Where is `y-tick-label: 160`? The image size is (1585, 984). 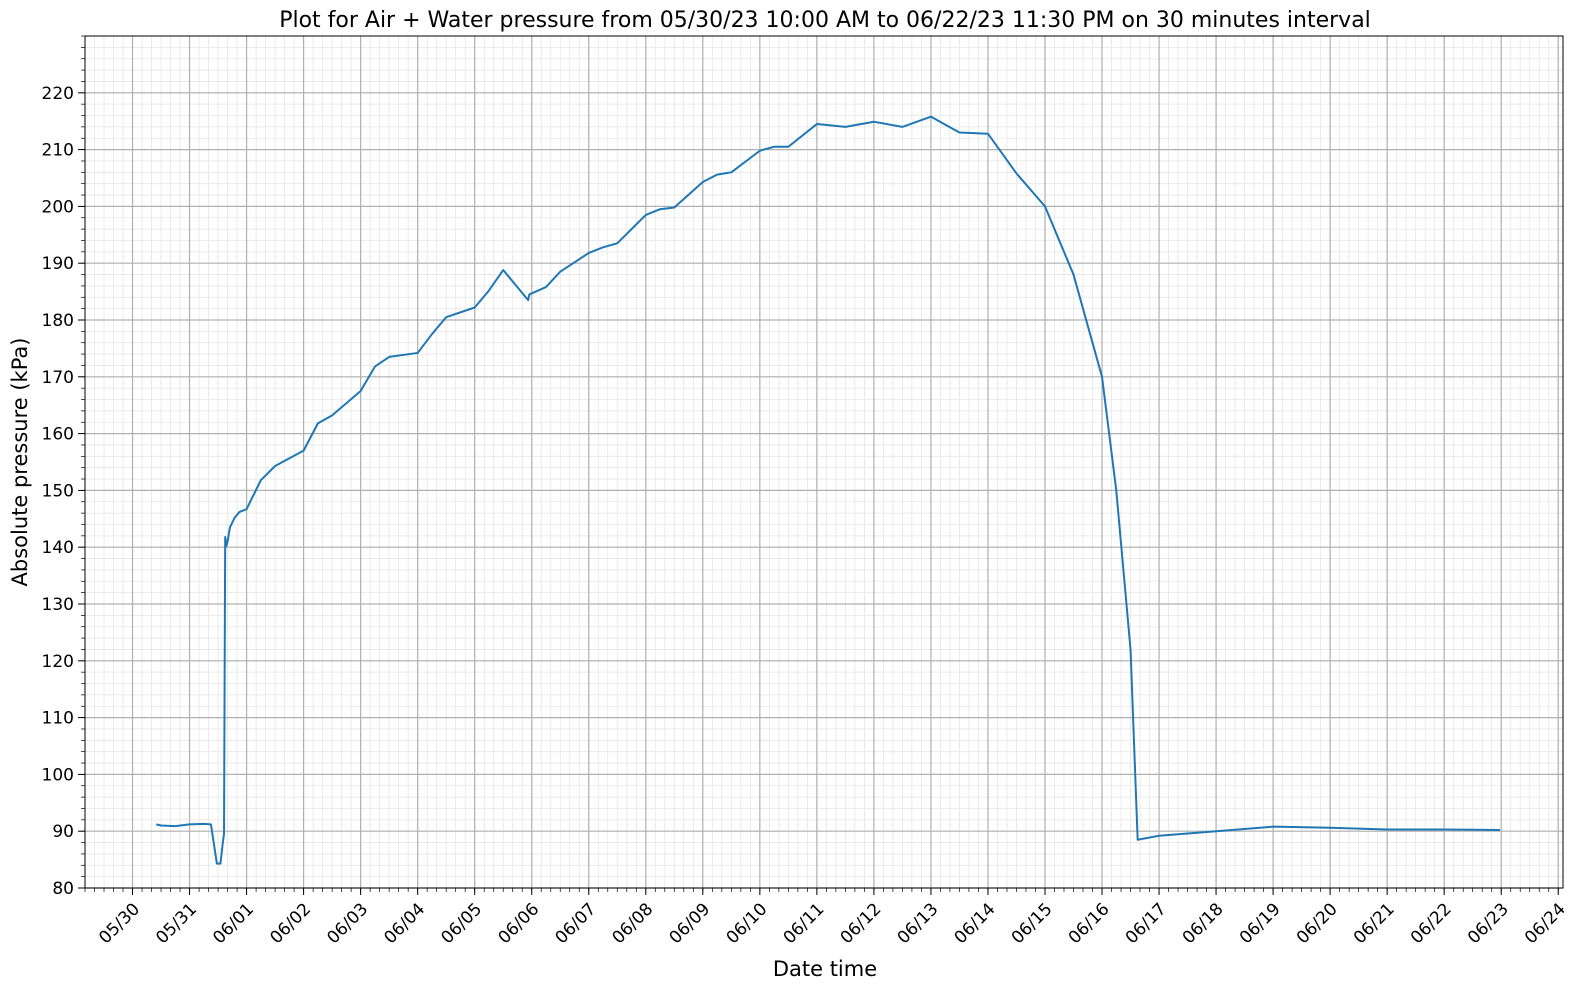 y-tick-label: 160 is located at coordinates (58, 435).